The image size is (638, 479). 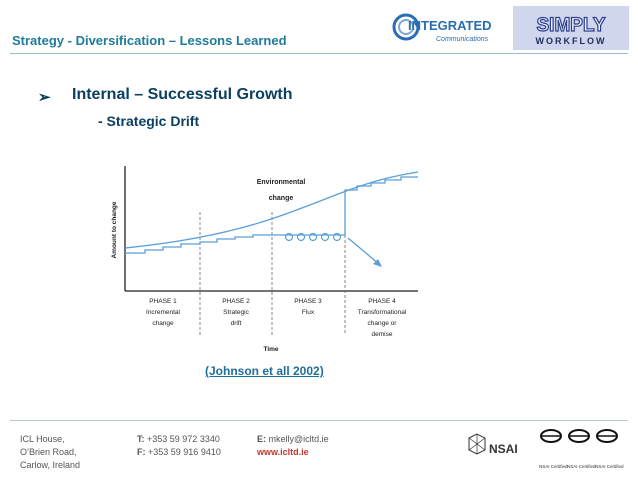 What do you see at coordinates (42, 439) in the screenshot?
I see `address-line-1: ICL House,` at bounding box center [42, 439].